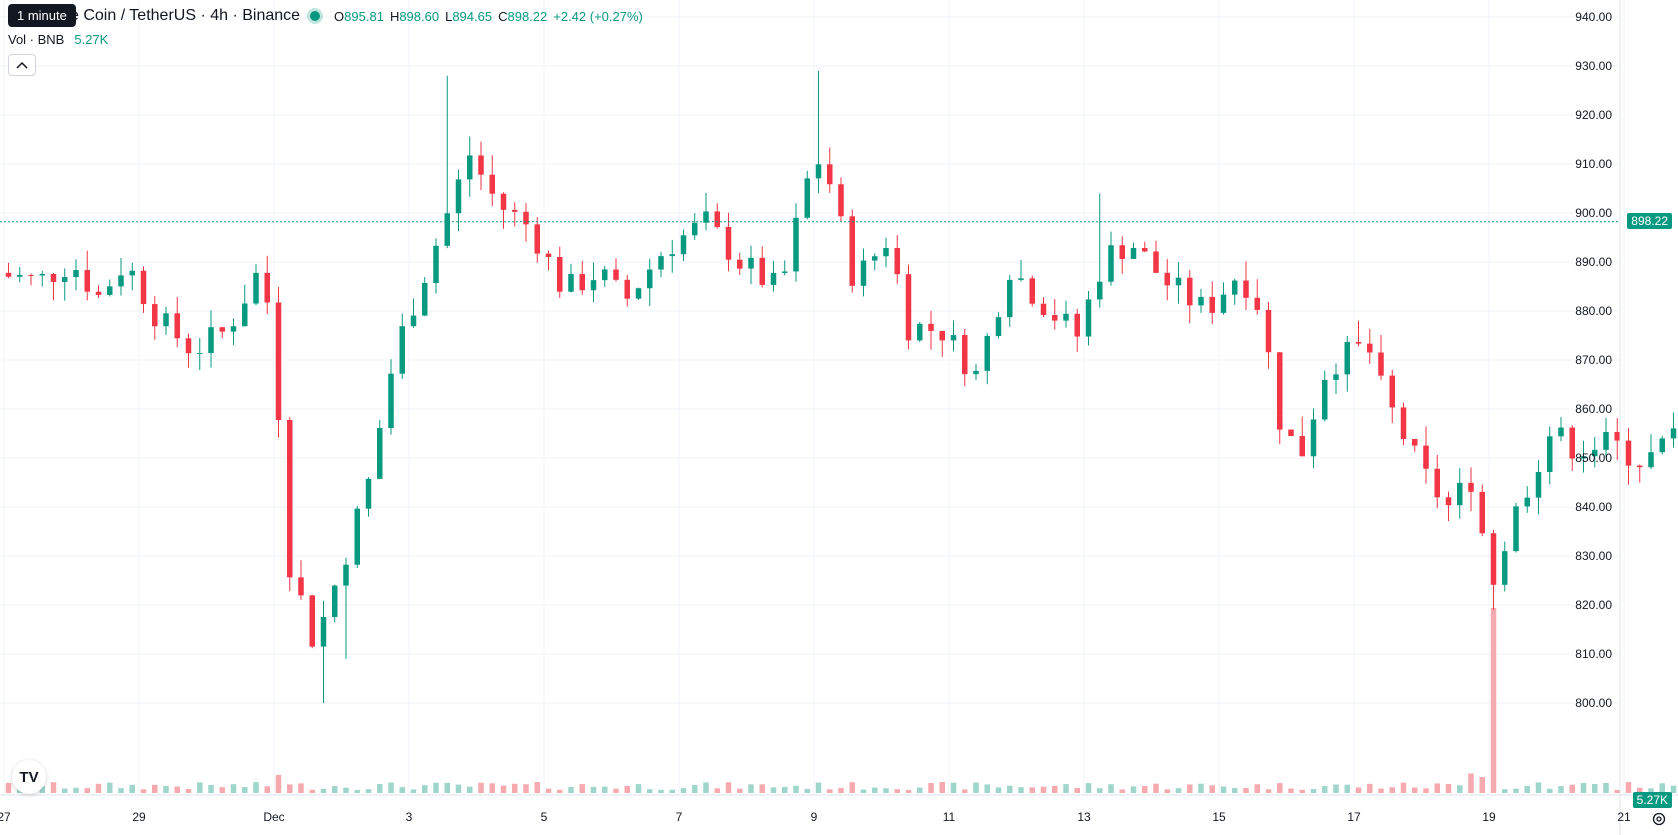 The height and width of the screenshot is (835, 1678). What do you see at coordinates (185, 15) in the screenshot?
I see `symbol-title: e Coin / TetherUS · 4h · Binance` at bounding box center [185, 15].